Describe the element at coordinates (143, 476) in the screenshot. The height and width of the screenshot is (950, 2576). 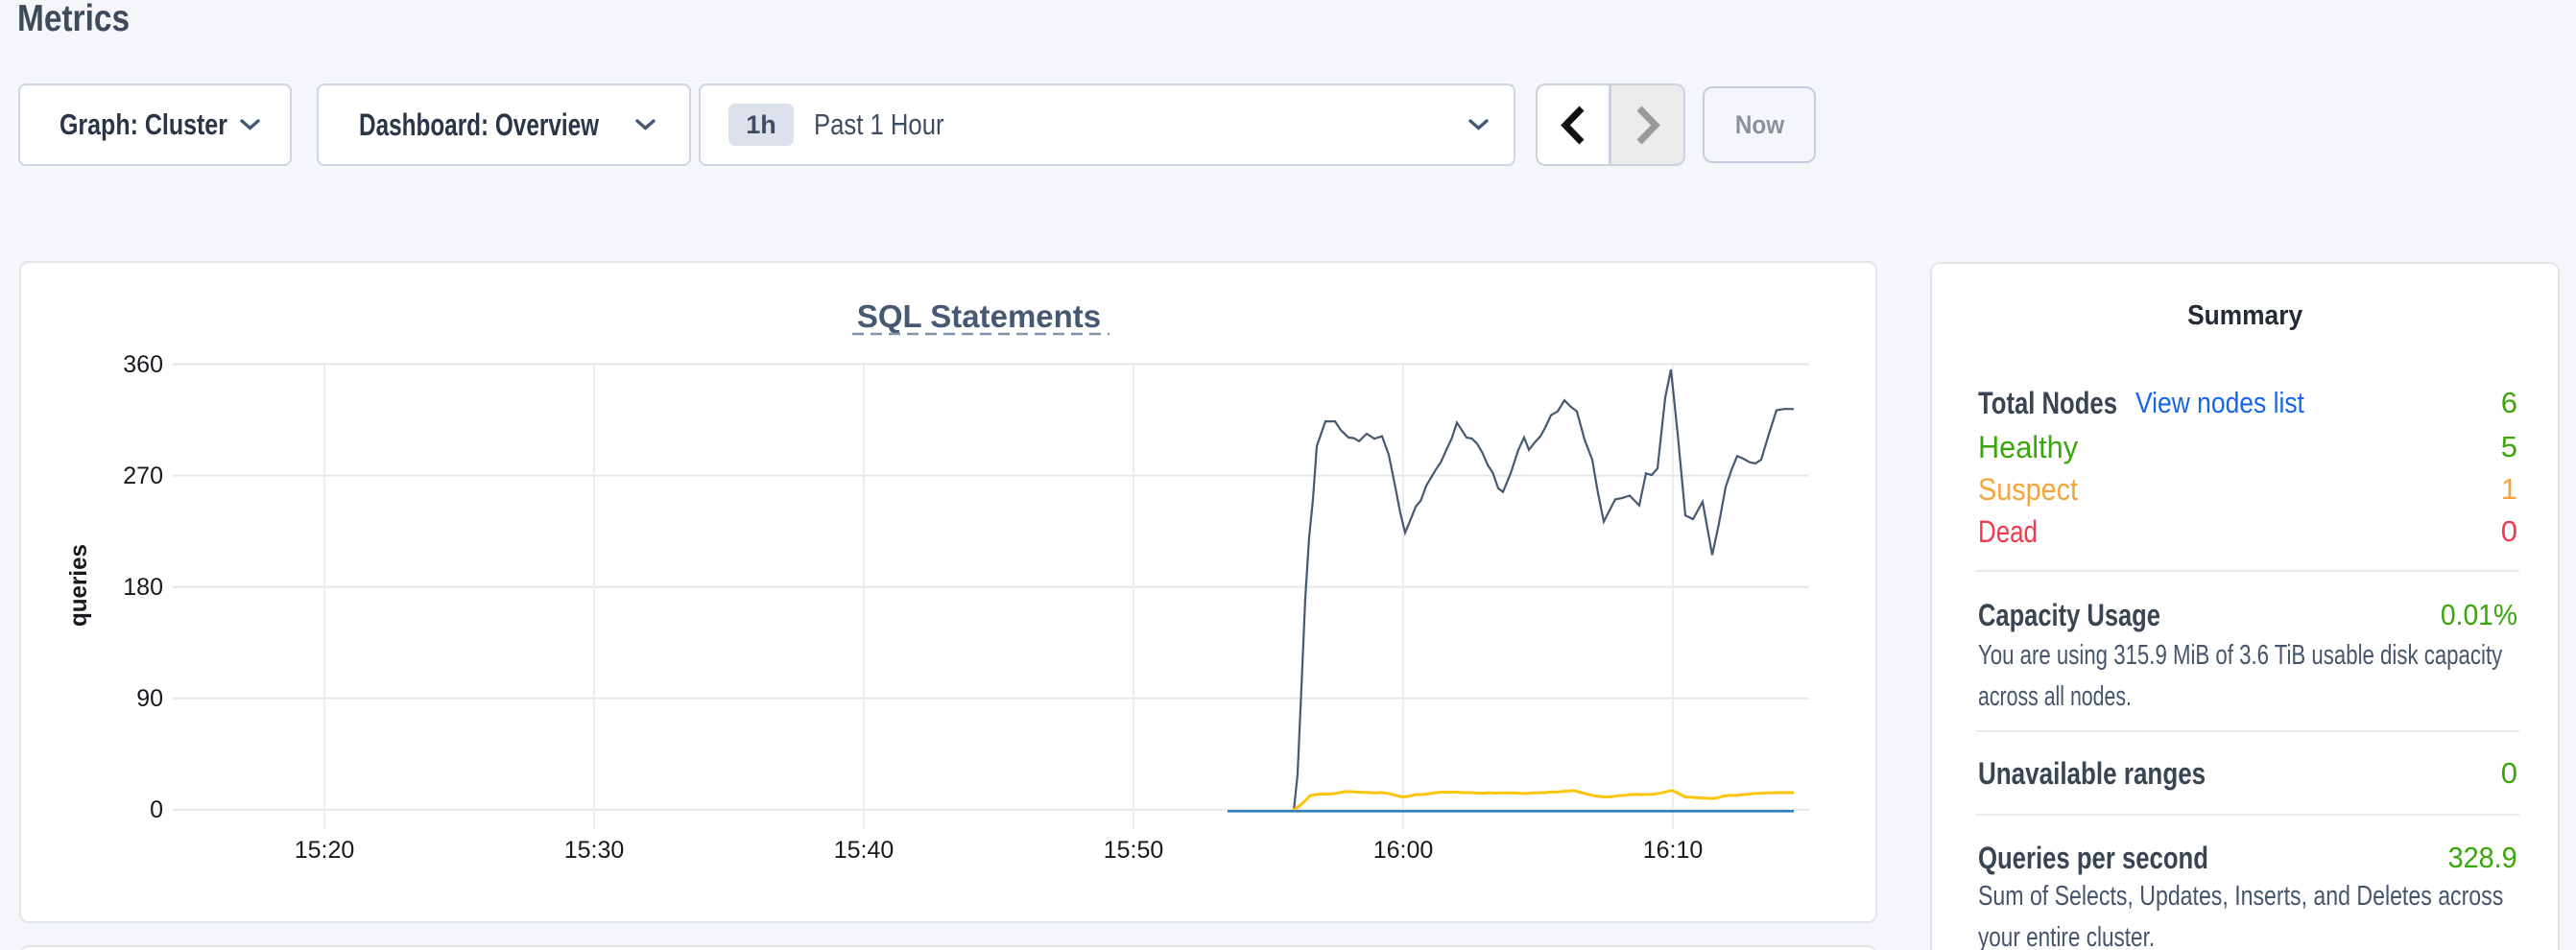
I see `svg-text: 270` at that location.